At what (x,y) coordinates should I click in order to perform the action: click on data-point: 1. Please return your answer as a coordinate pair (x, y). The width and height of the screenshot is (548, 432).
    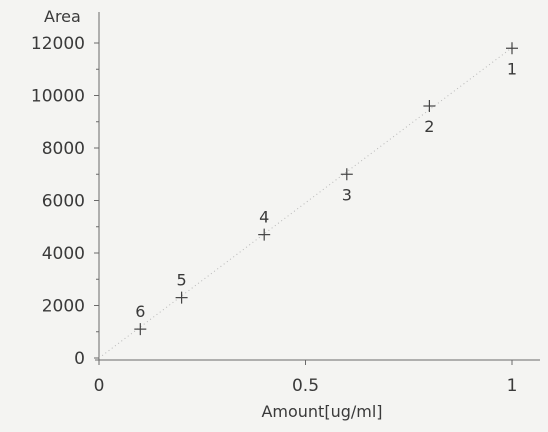
    Looking at the image, I should click on (512, 60).